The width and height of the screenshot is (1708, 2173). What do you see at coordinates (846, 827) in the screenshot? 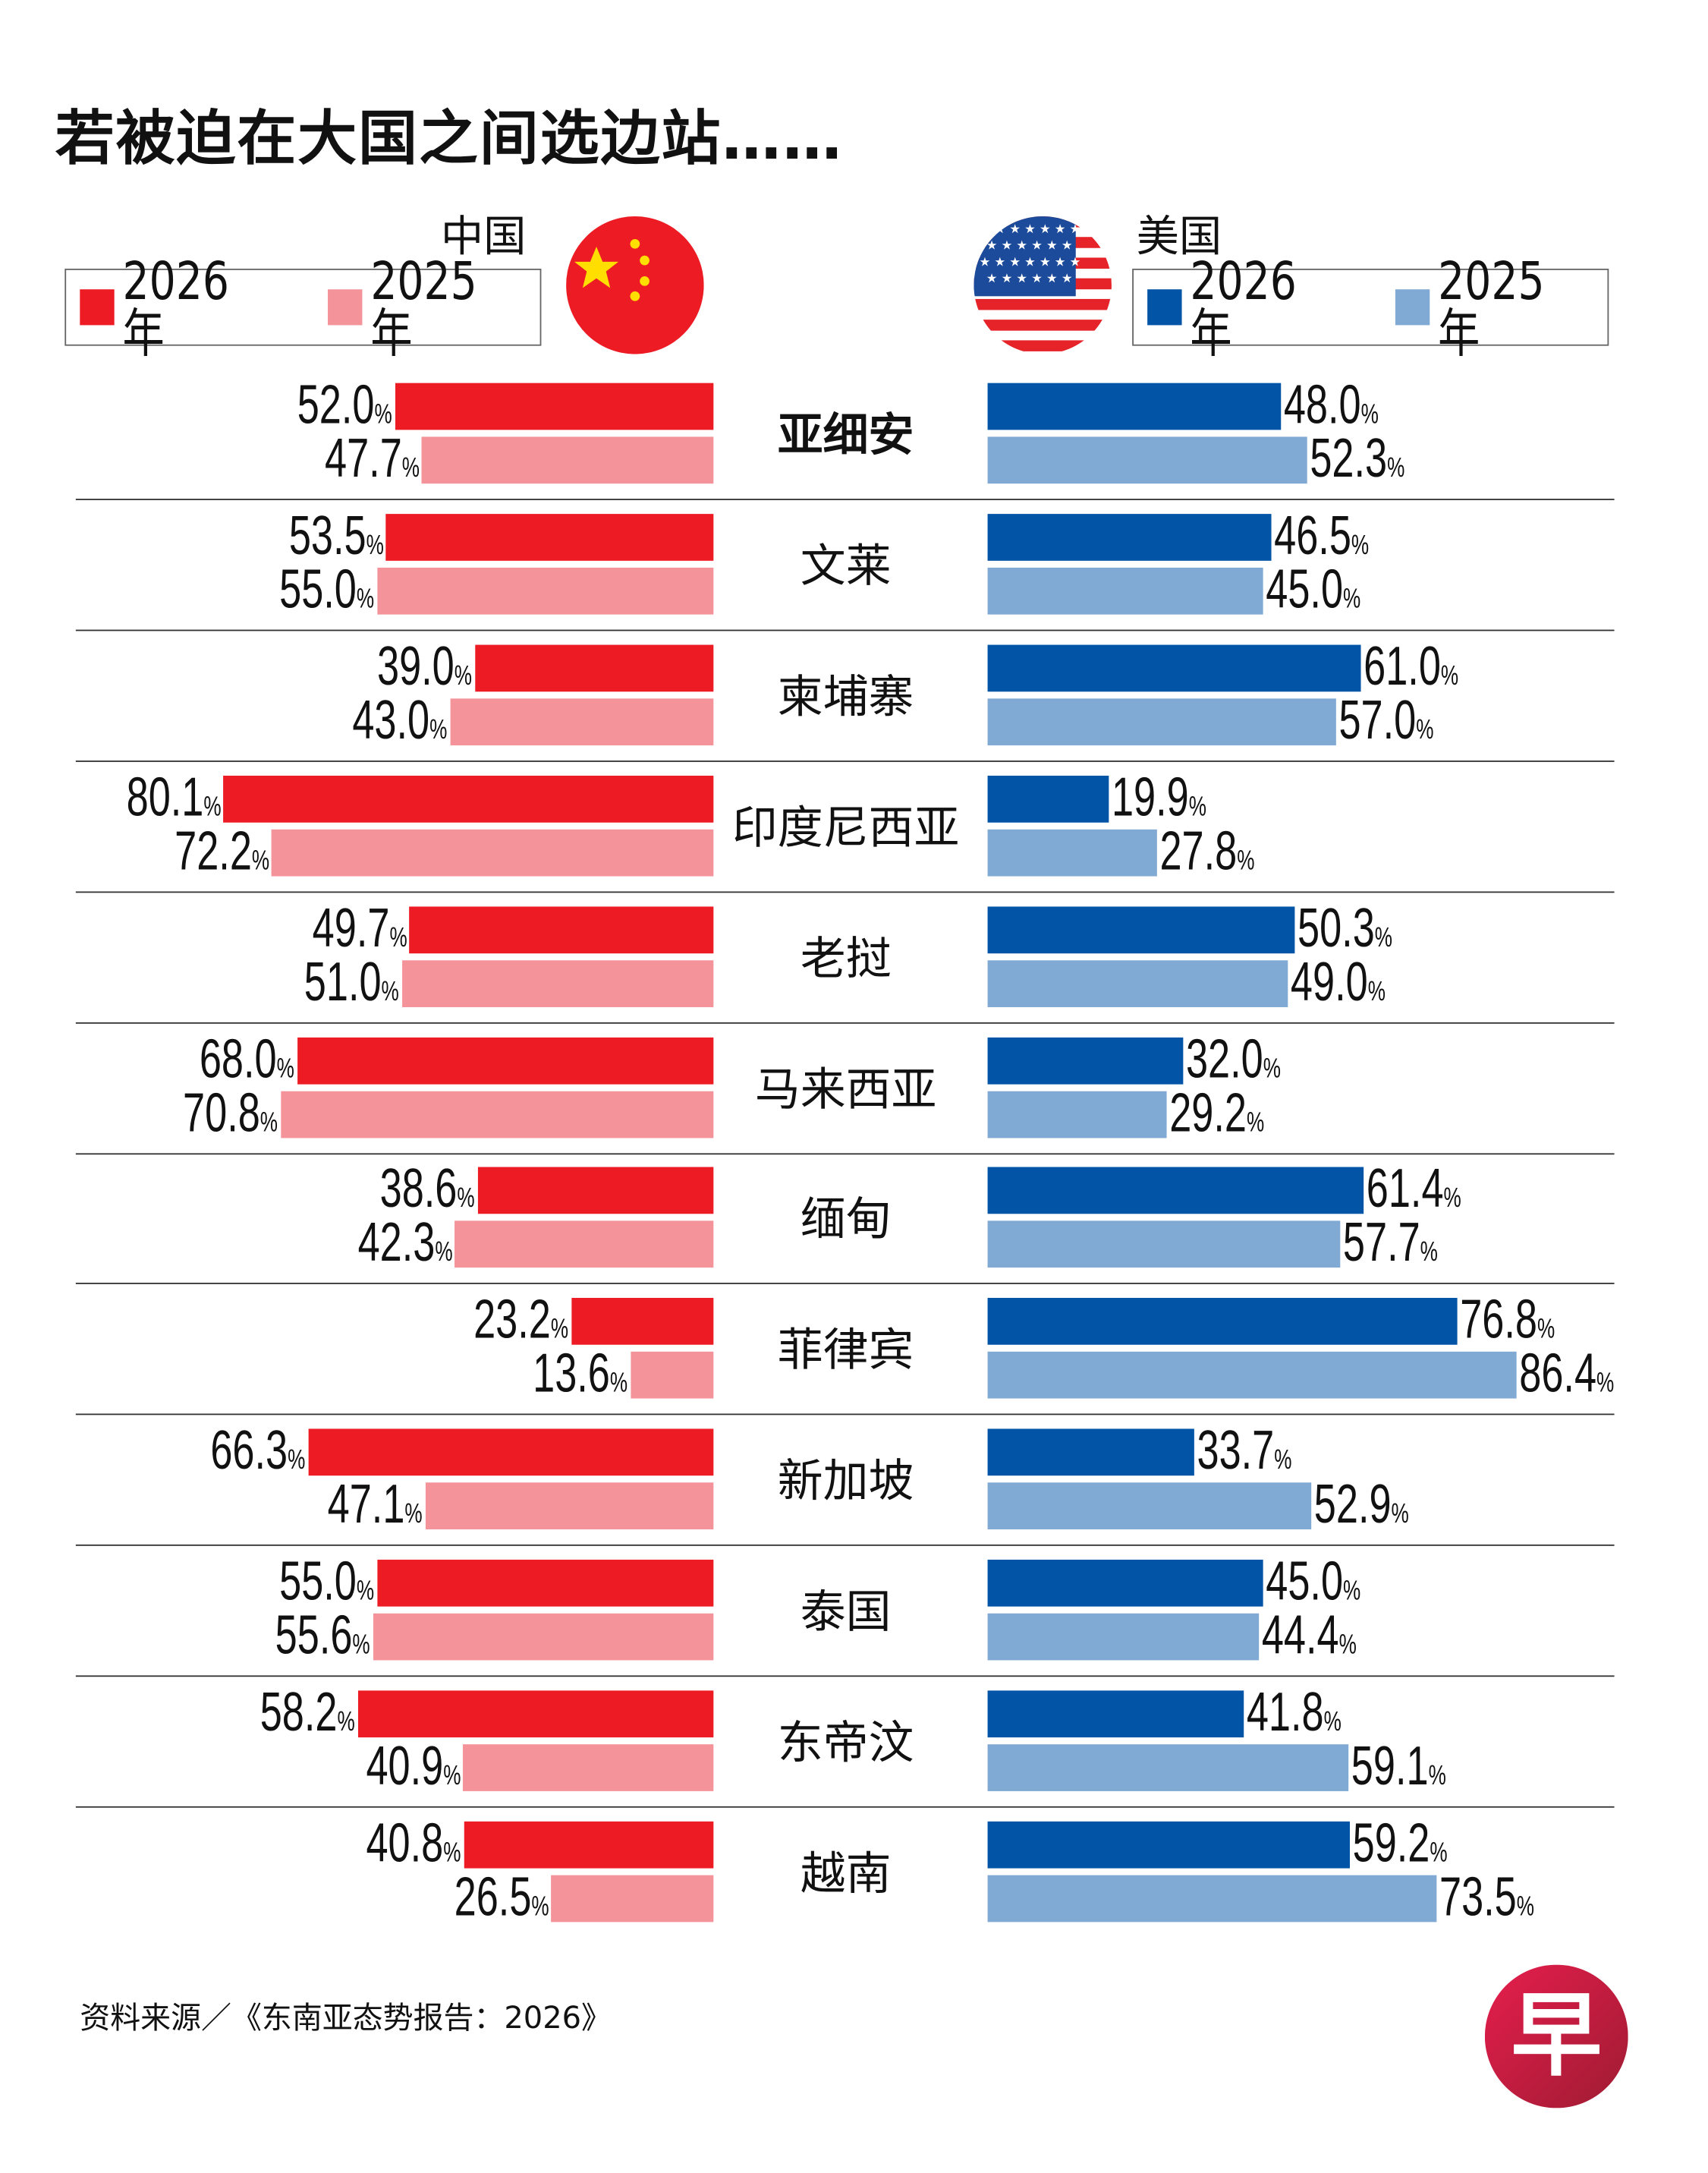
I see `country-name-label: 印度尼西亚` at bounding box center [846, 827].